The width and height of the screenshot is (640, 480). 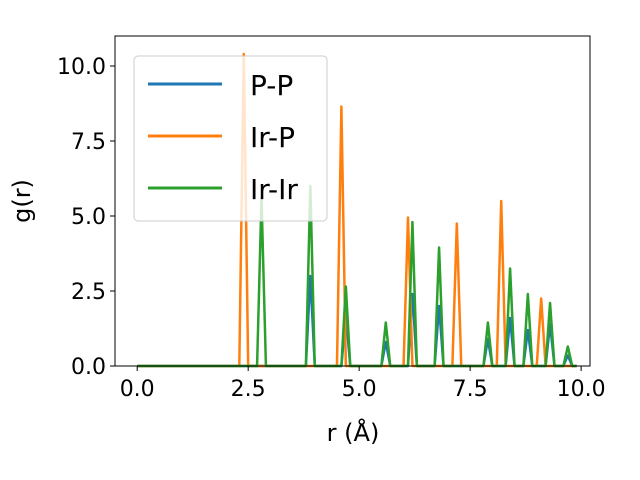 What do you see at coordinates (274, 189) in the screenshot?
I see `legend-label: Ir-Ir` at bounding box center [274, 189].